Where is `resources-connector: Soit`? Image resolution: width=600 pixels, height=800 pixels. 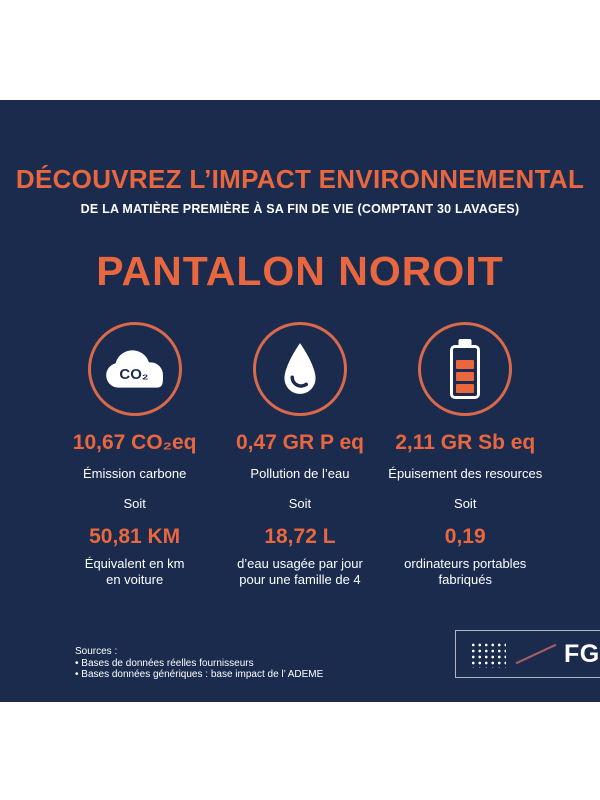 resources-connector: Soit is located at coordinates (465, 503).